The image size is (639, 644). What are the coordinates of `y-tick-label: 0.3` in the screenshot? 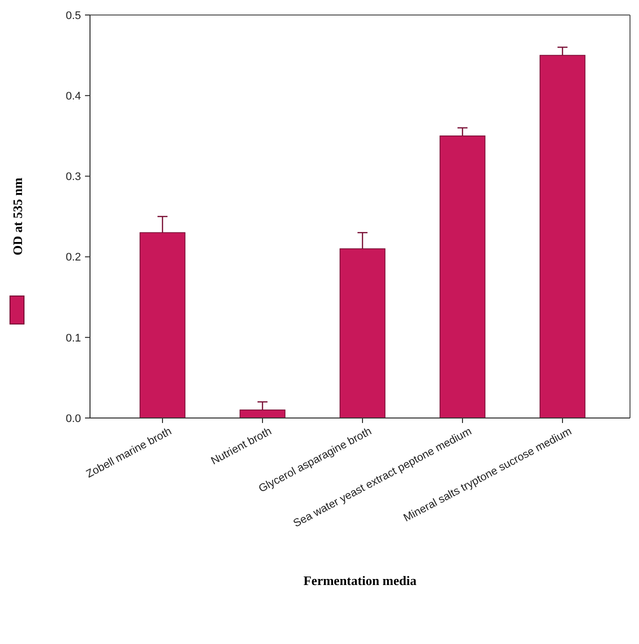 It's located at (73, 177).